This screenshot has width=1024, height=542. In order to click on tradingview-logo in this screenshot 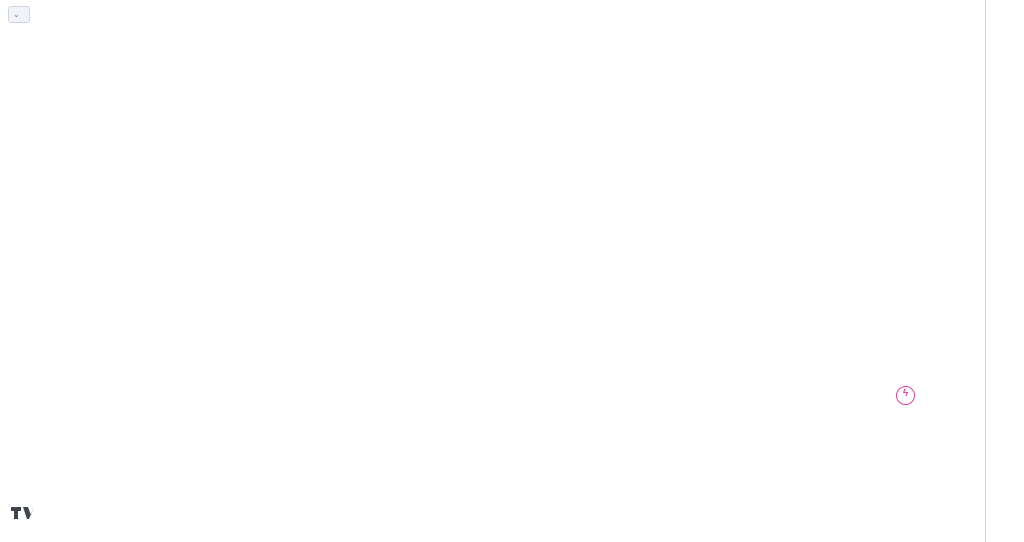, I will do `click(24, 515)`.